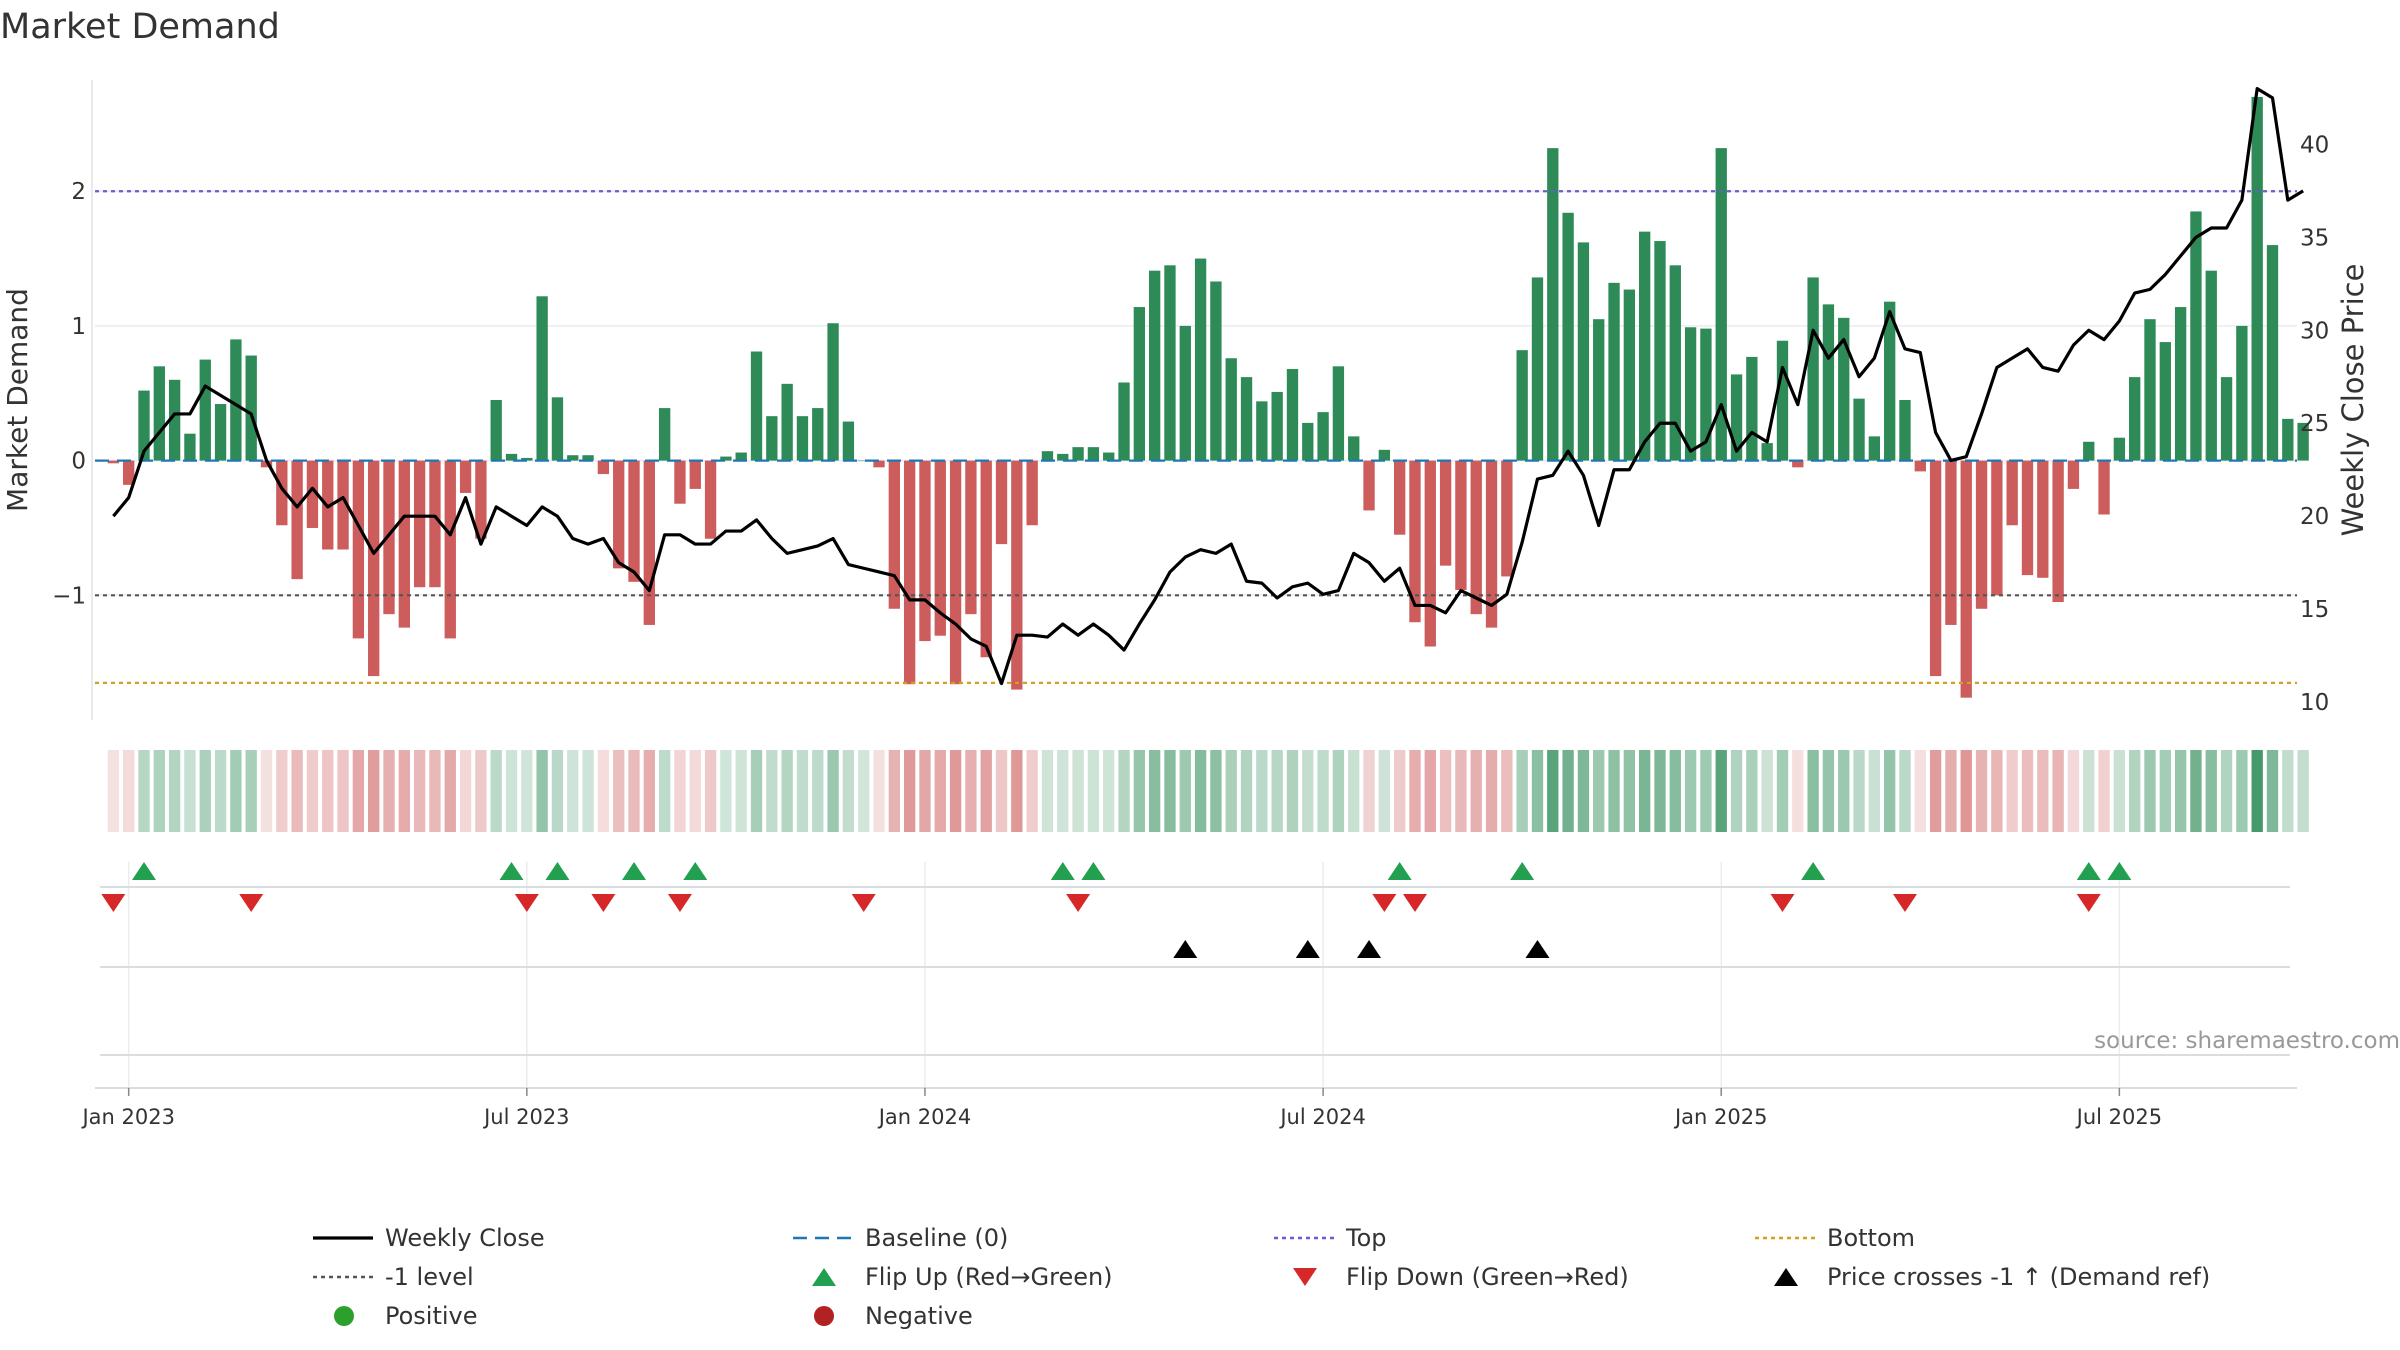 Image resolution: width=2400 pixels, height=1350 pixels. I want to click on y-tick-label: −1, so click(69, 596).